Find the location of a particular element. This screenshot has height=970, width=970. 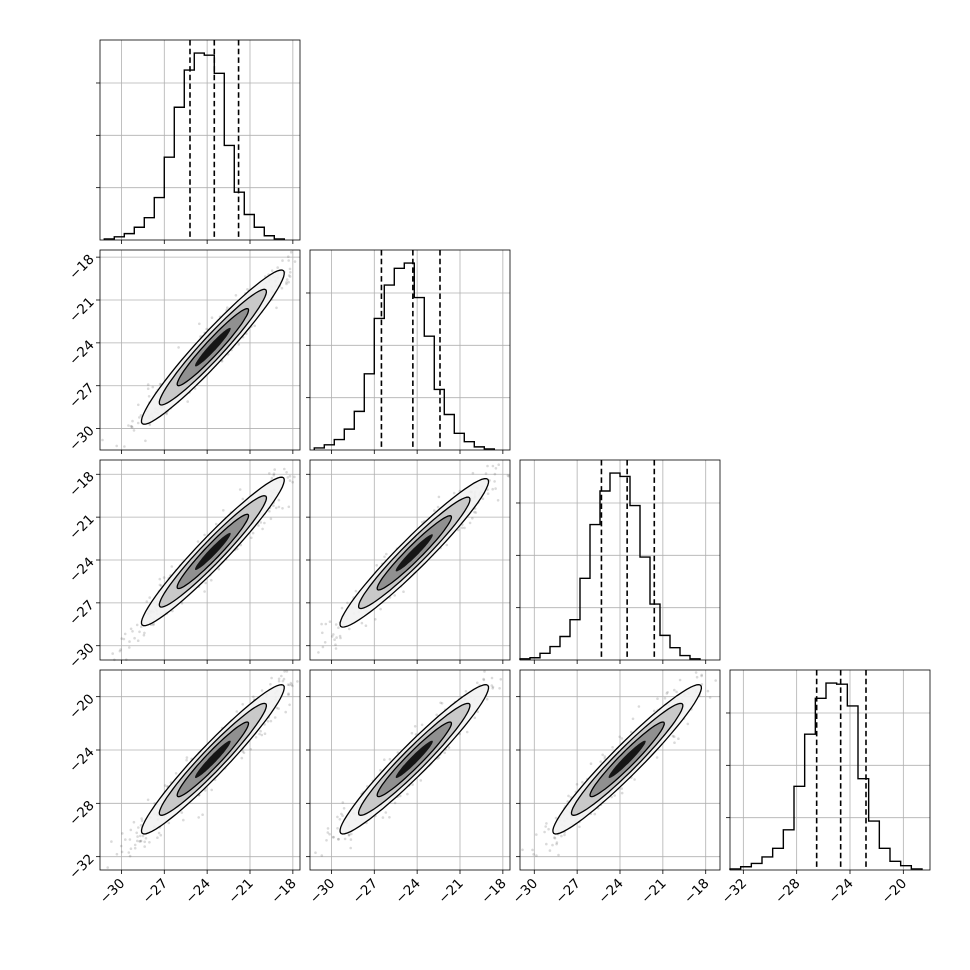

x-tick-label: −24 is located at coordinates (840, 891).